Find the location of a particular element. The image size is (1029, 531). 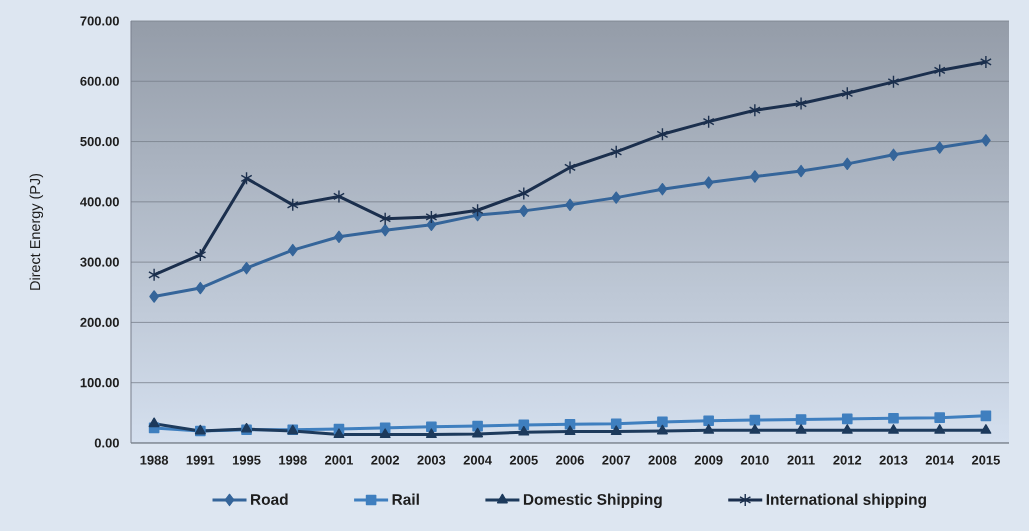

x-tick-label: 1998 is located at coordinates (293, 460).